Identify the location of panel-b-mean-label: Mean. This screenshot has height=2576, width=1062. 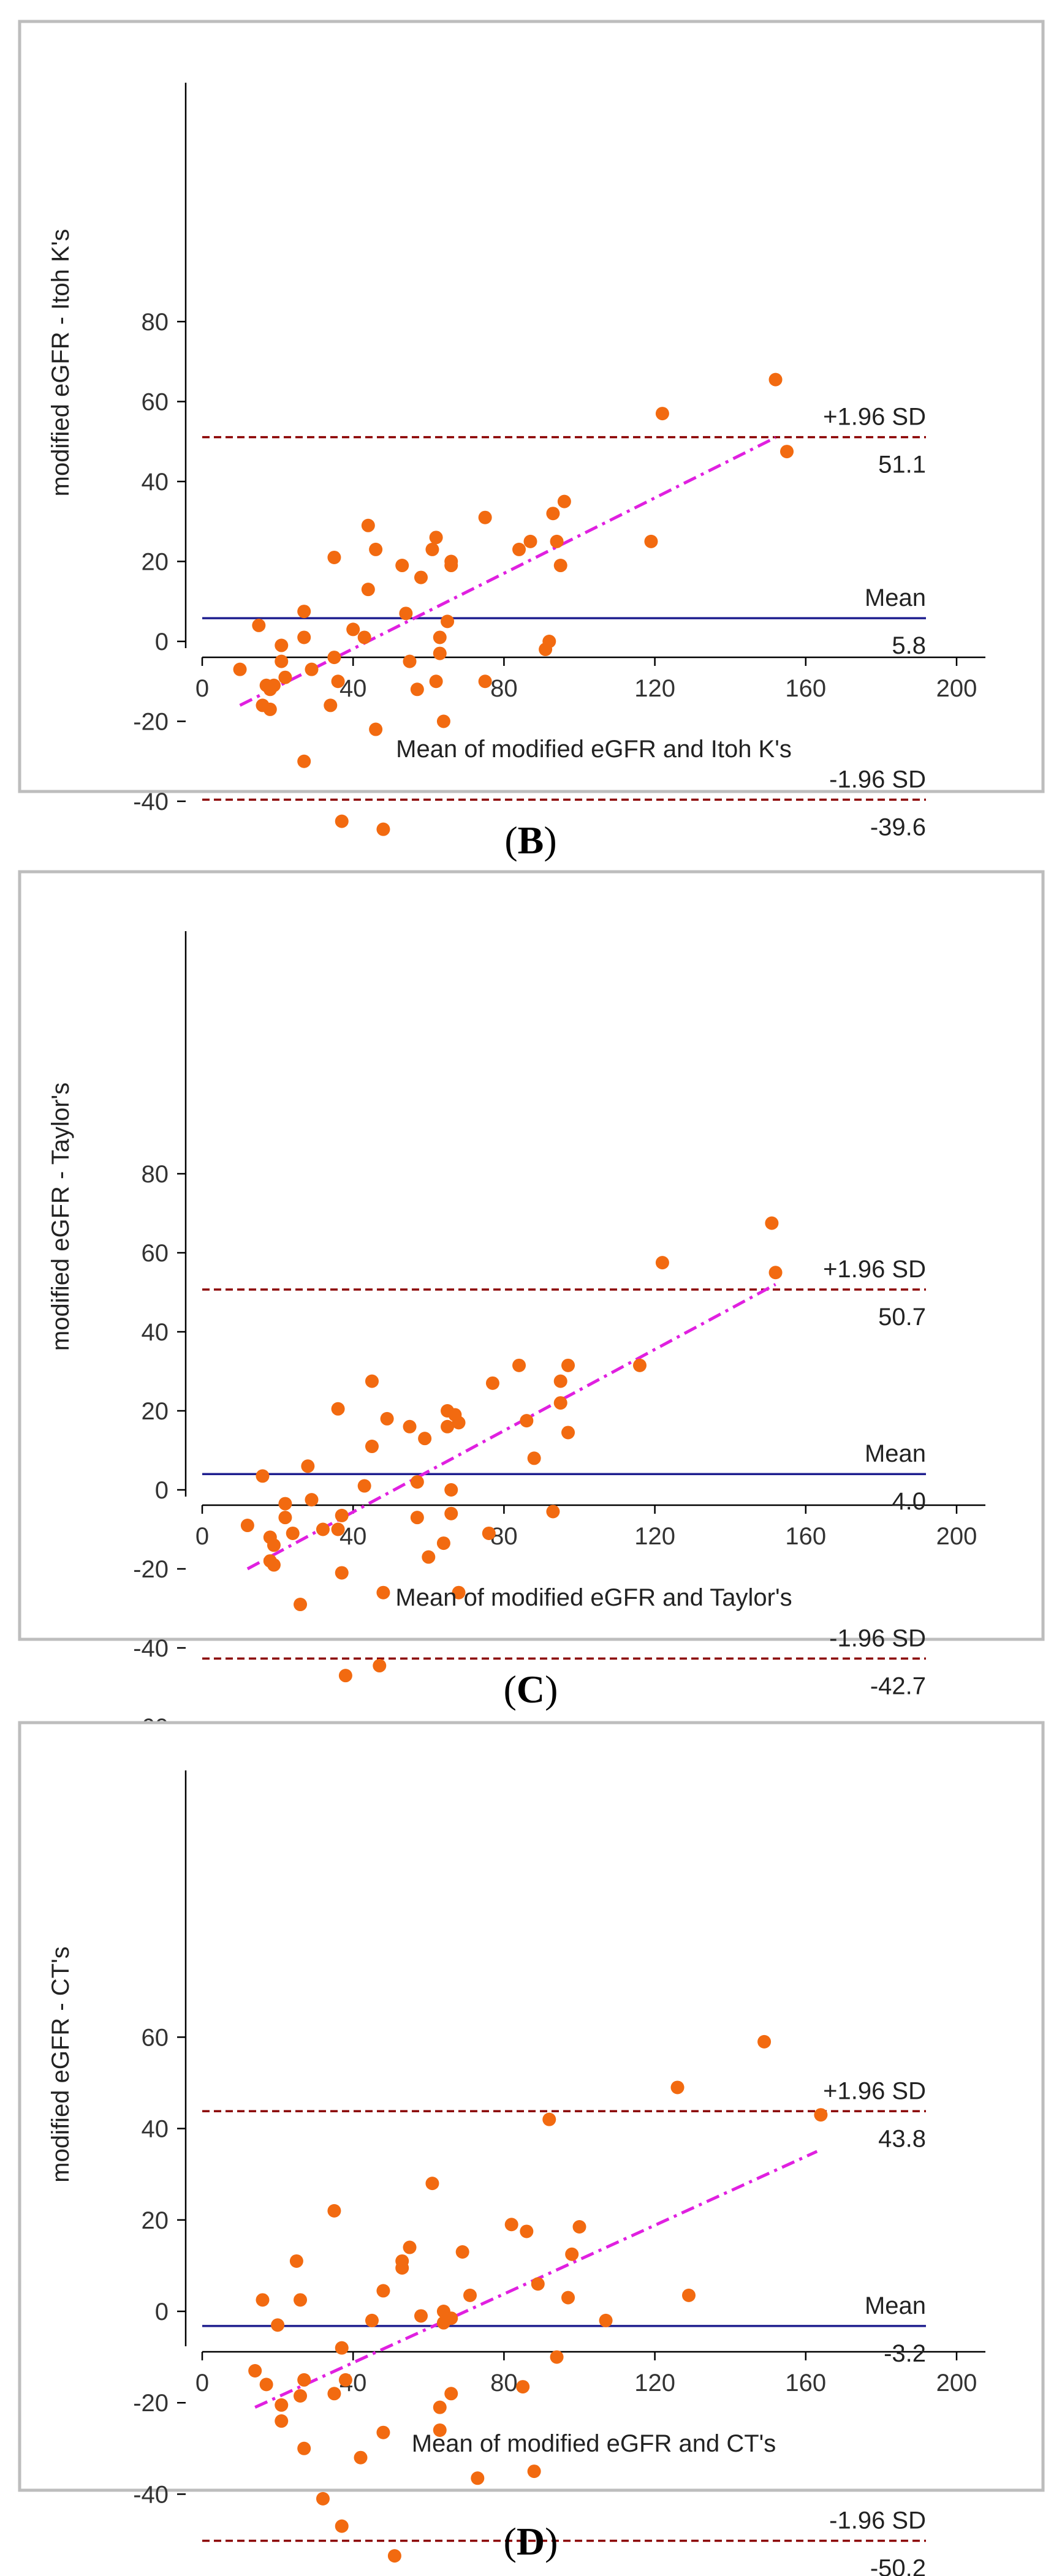
(896, 597).